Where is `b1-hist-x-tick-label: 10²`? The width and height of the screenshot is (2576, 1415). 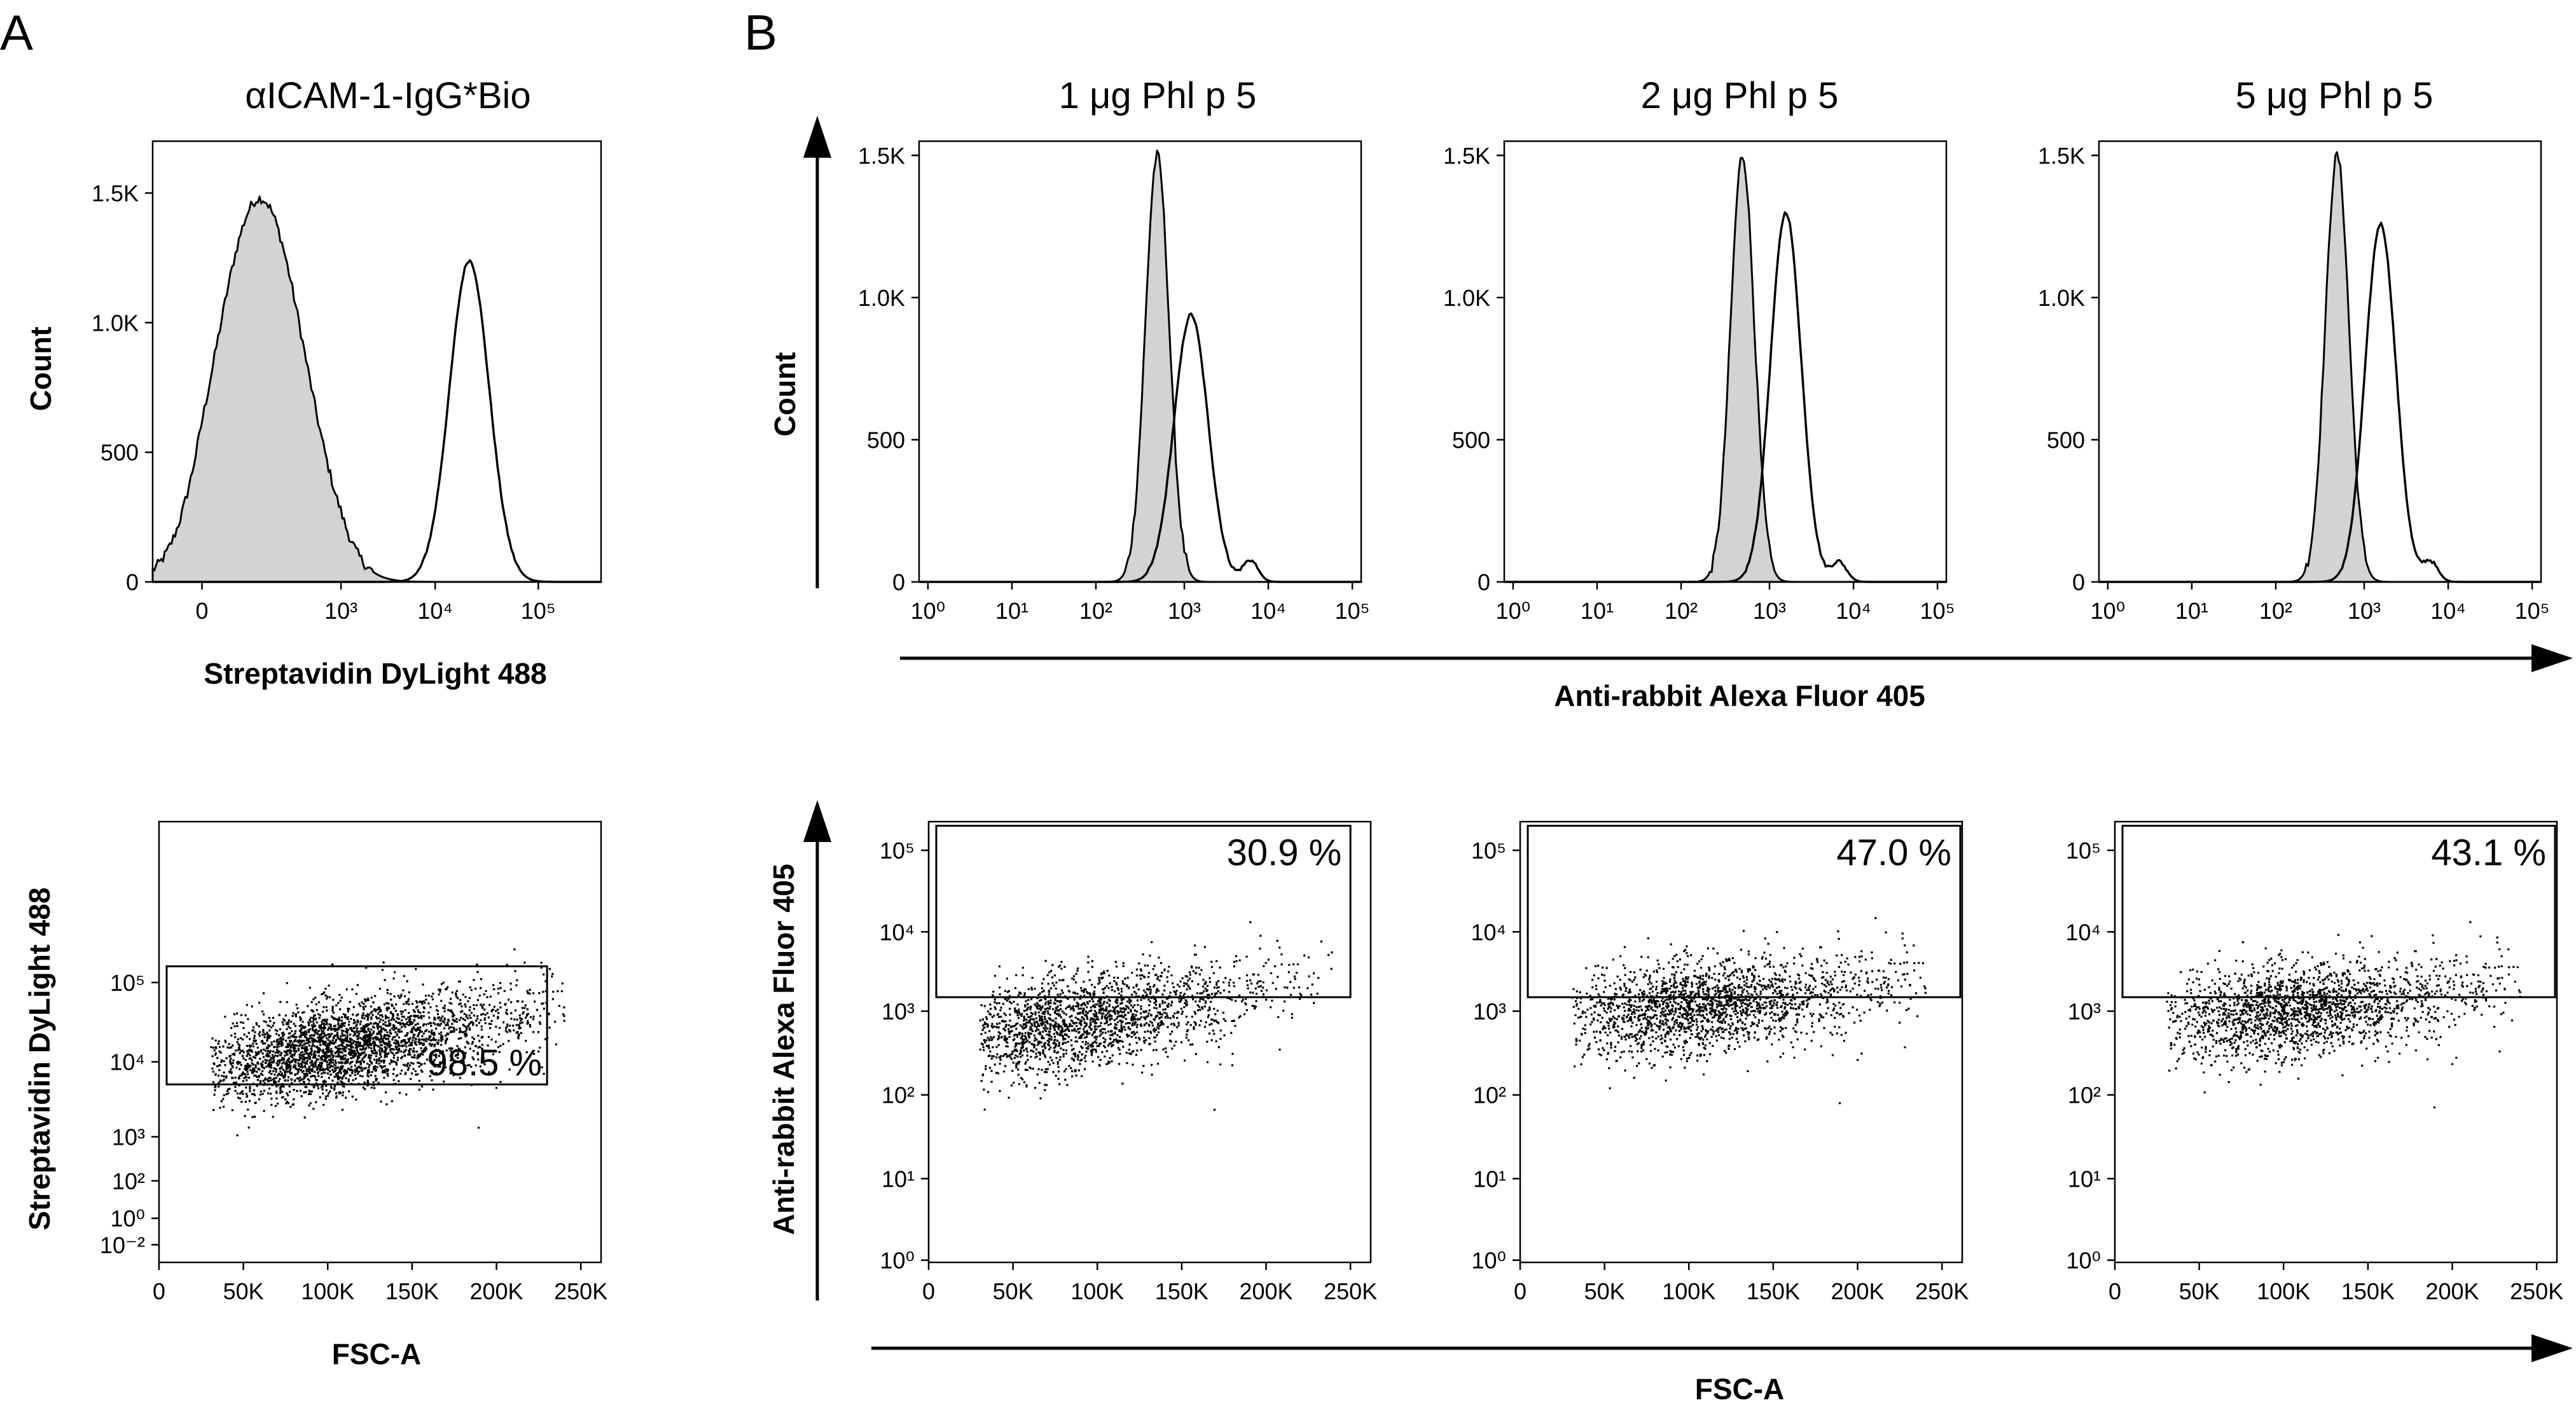
b1-hist-x-tick-label: 10² is located at coordinates (1095, 611).